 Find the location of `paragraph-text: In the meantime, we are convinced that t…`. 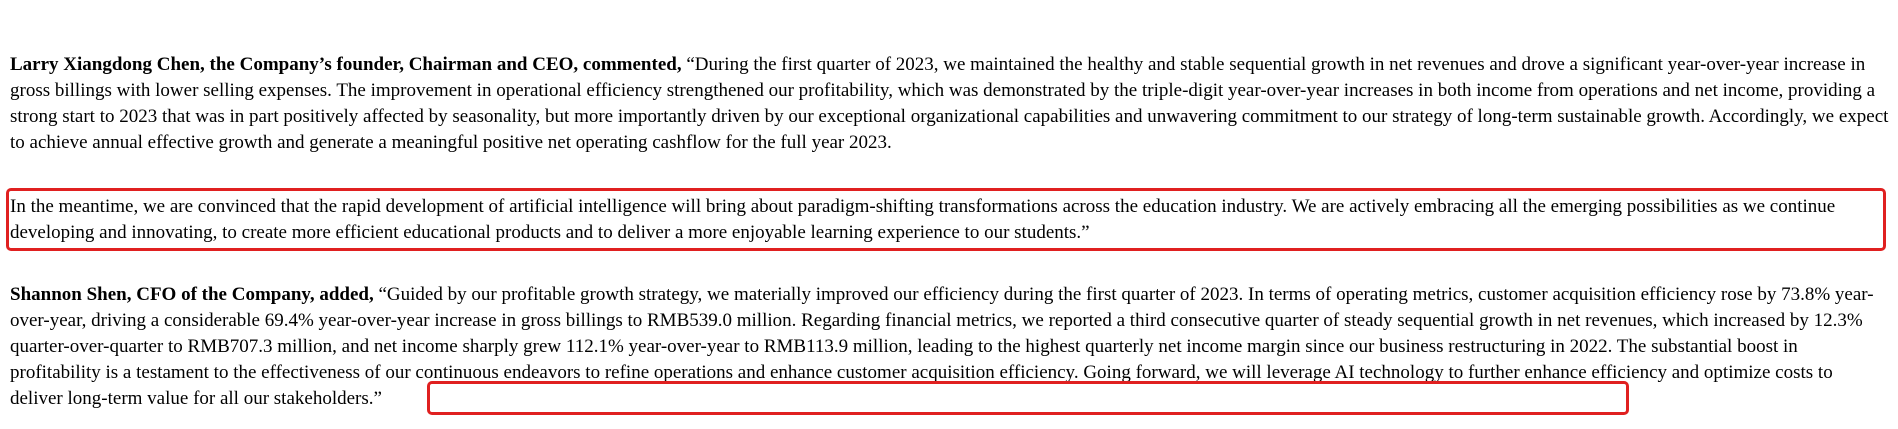

paragraph-text: In the meantime, we are convinced that t… is located at coordinates (923, 219).